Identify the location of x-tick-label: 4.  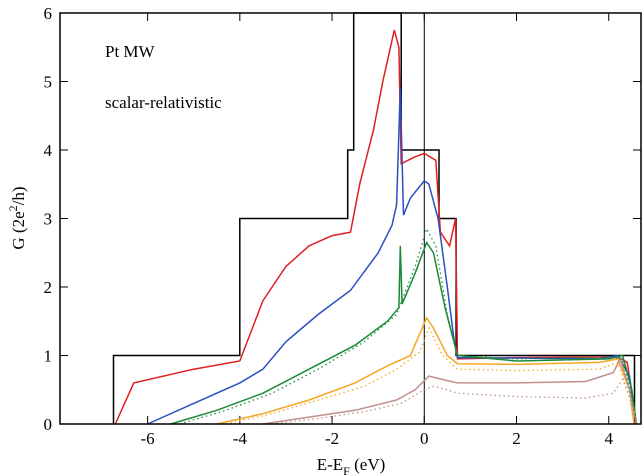
(608, 438).